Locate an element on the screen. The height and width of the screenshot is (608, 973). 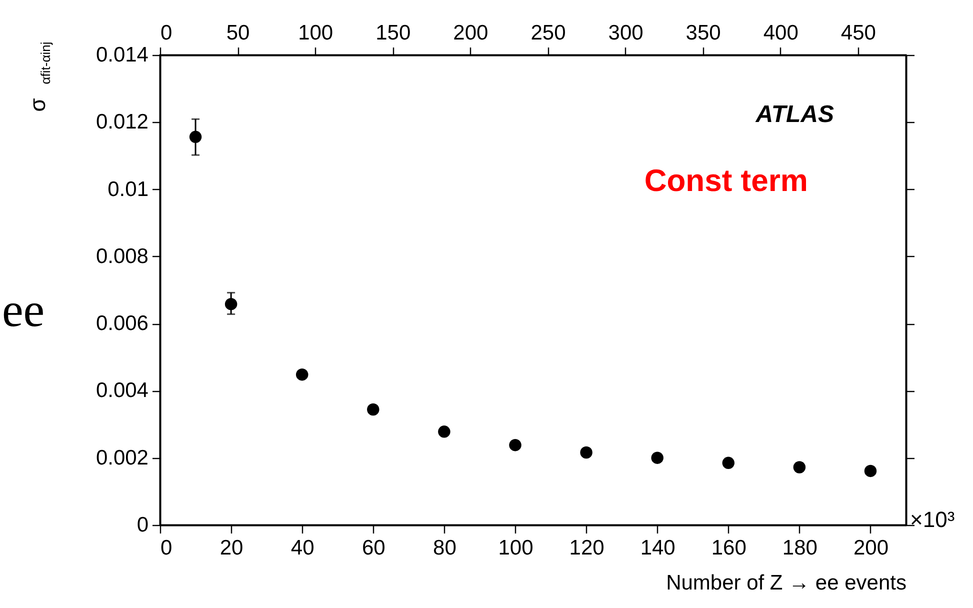
y-axis-title: σαfit-αinj is located at coordinates (39, 77).